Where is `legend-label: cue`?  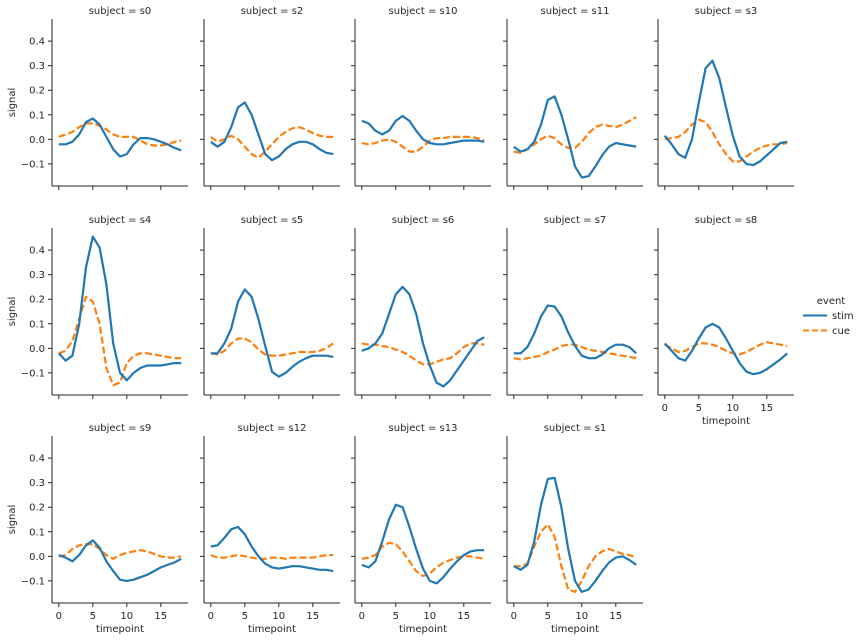
legend-label: cue is located at coordinates (841, 331).